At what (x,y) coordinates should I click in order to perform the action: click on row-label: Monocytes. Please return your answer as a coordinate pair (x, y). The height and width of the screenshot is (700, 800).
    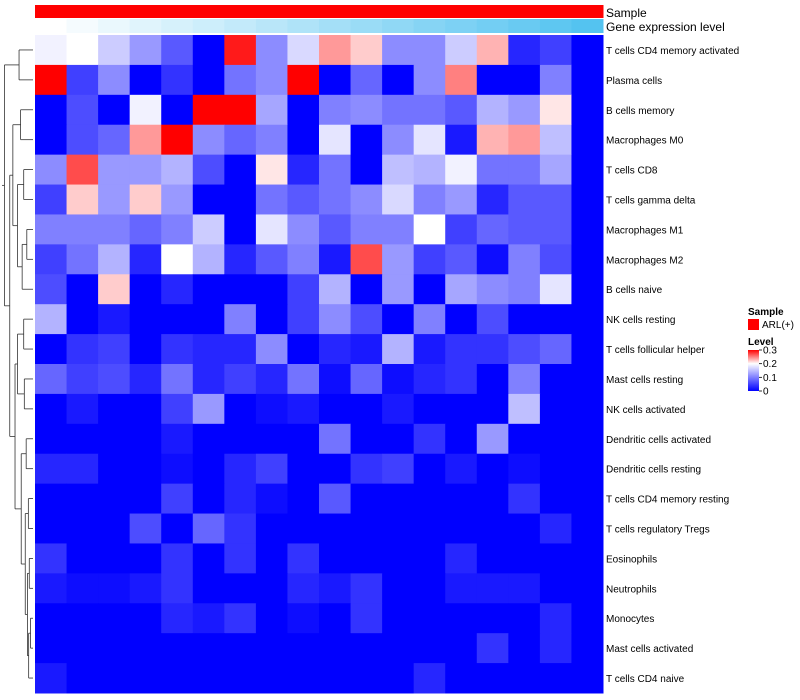
    Looking at the image, I should click on (630, 619).